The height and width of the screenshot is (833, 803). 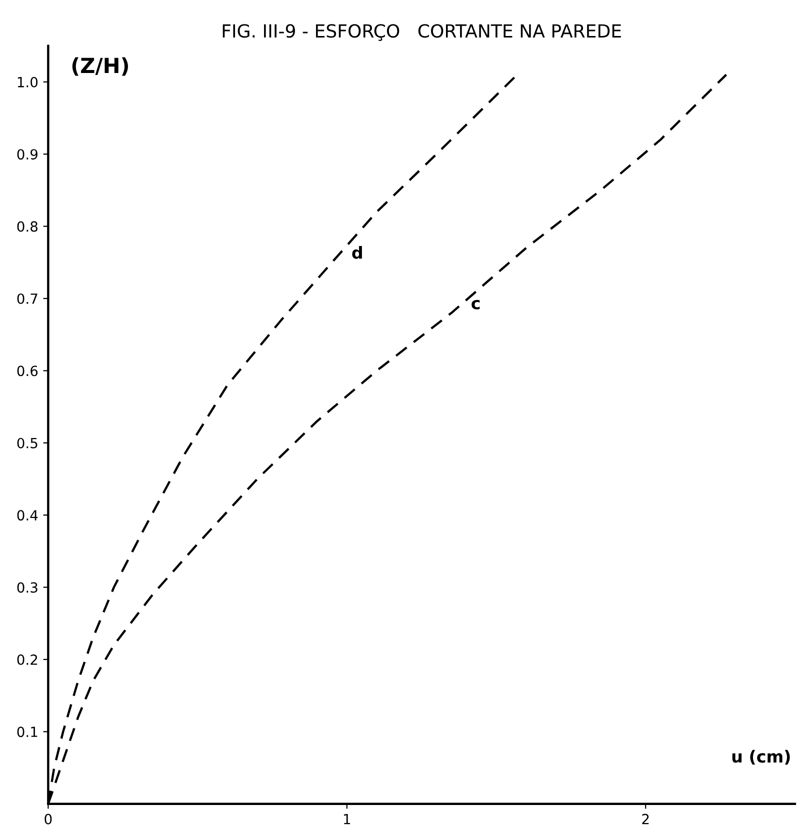 What do you see at coordinates (28, 82) in the screenshot?
I see `y-tick-label: 1.0` at bounding box center [28, 82].